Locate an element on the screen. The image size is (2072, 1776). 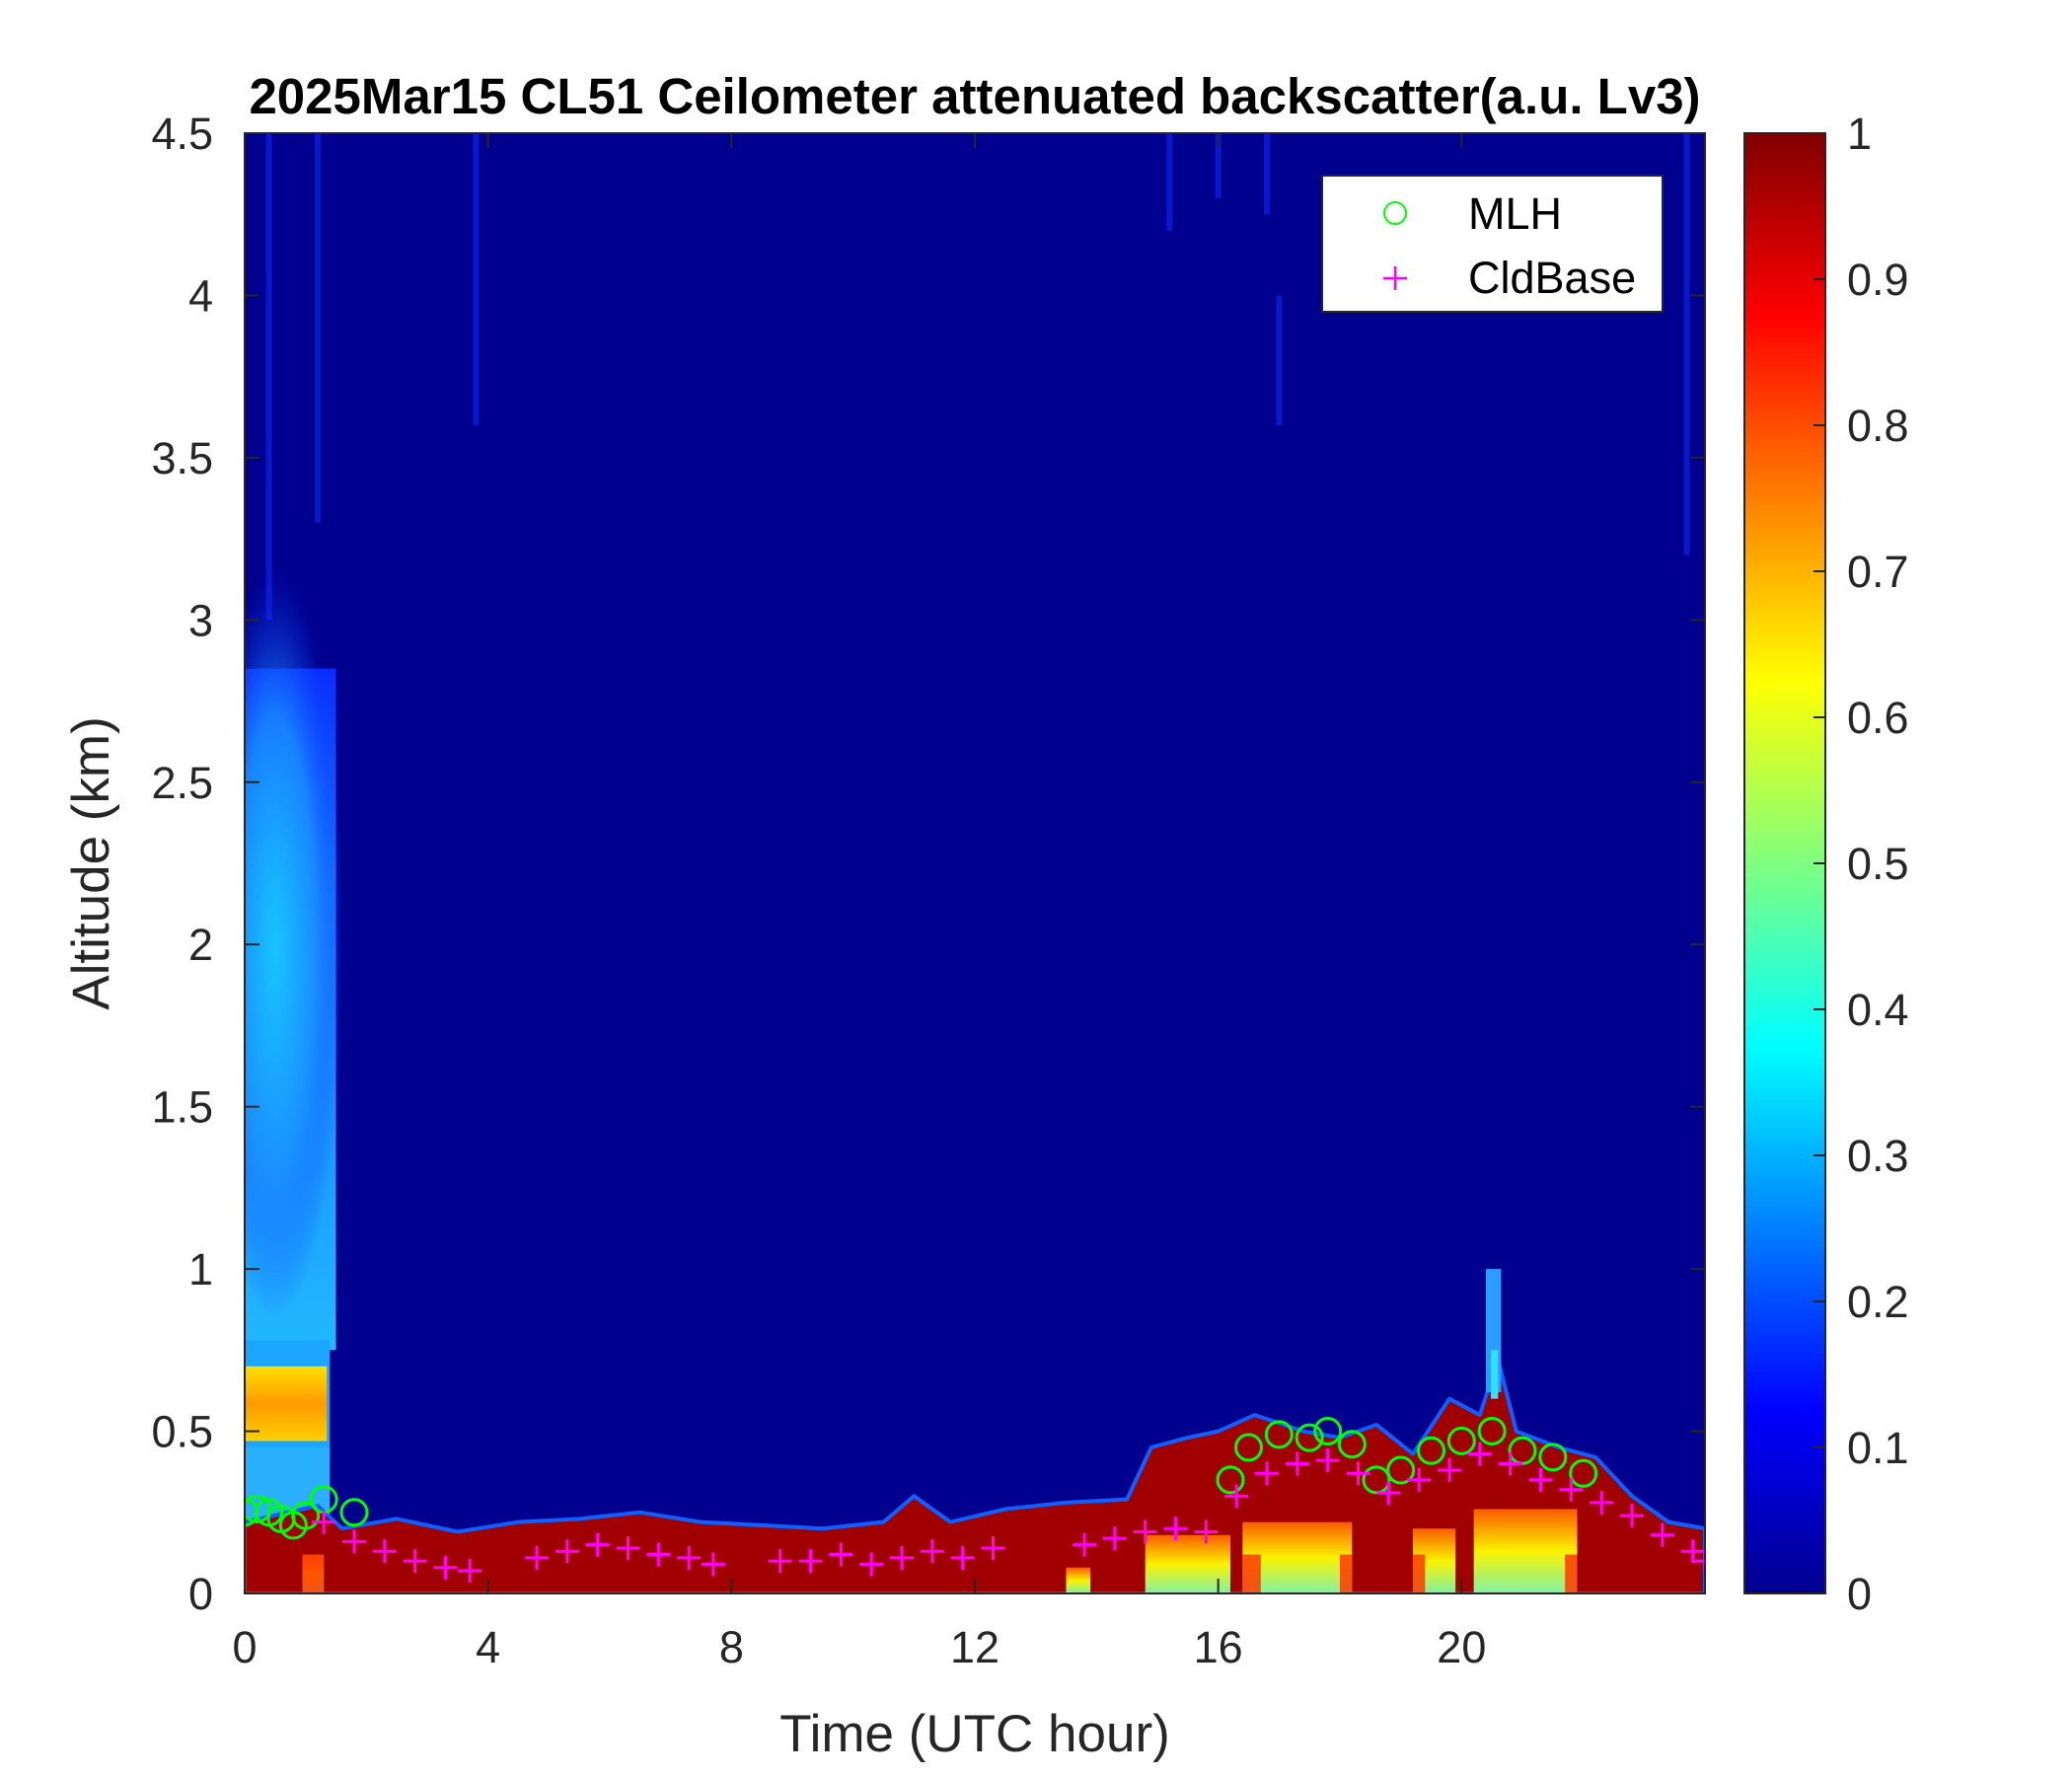
colorbar-tick-label: 0.9 is located at coordinates (1878, 280).